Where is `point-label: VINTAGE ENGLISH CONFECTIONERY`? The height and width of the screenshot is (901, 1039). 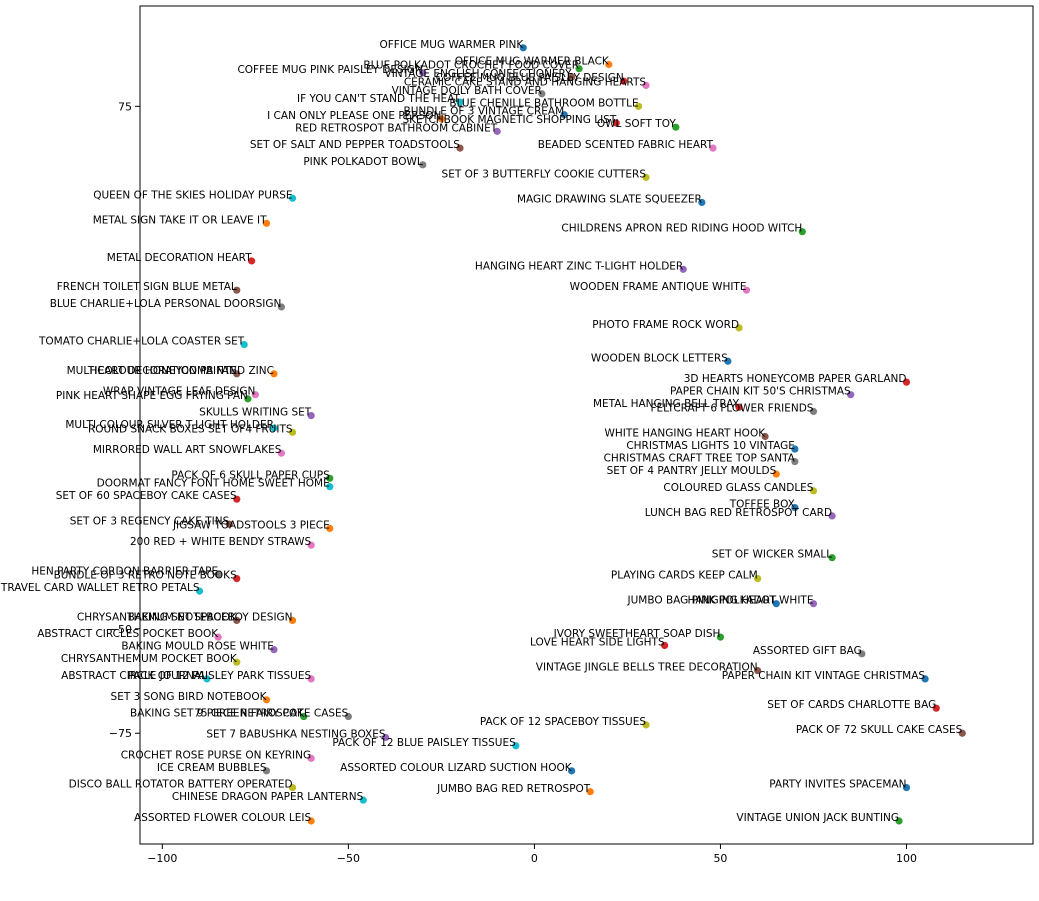
point-label: VINTAGE ENGLISH CONFECTIONERY is located at coordinates (479, 74).